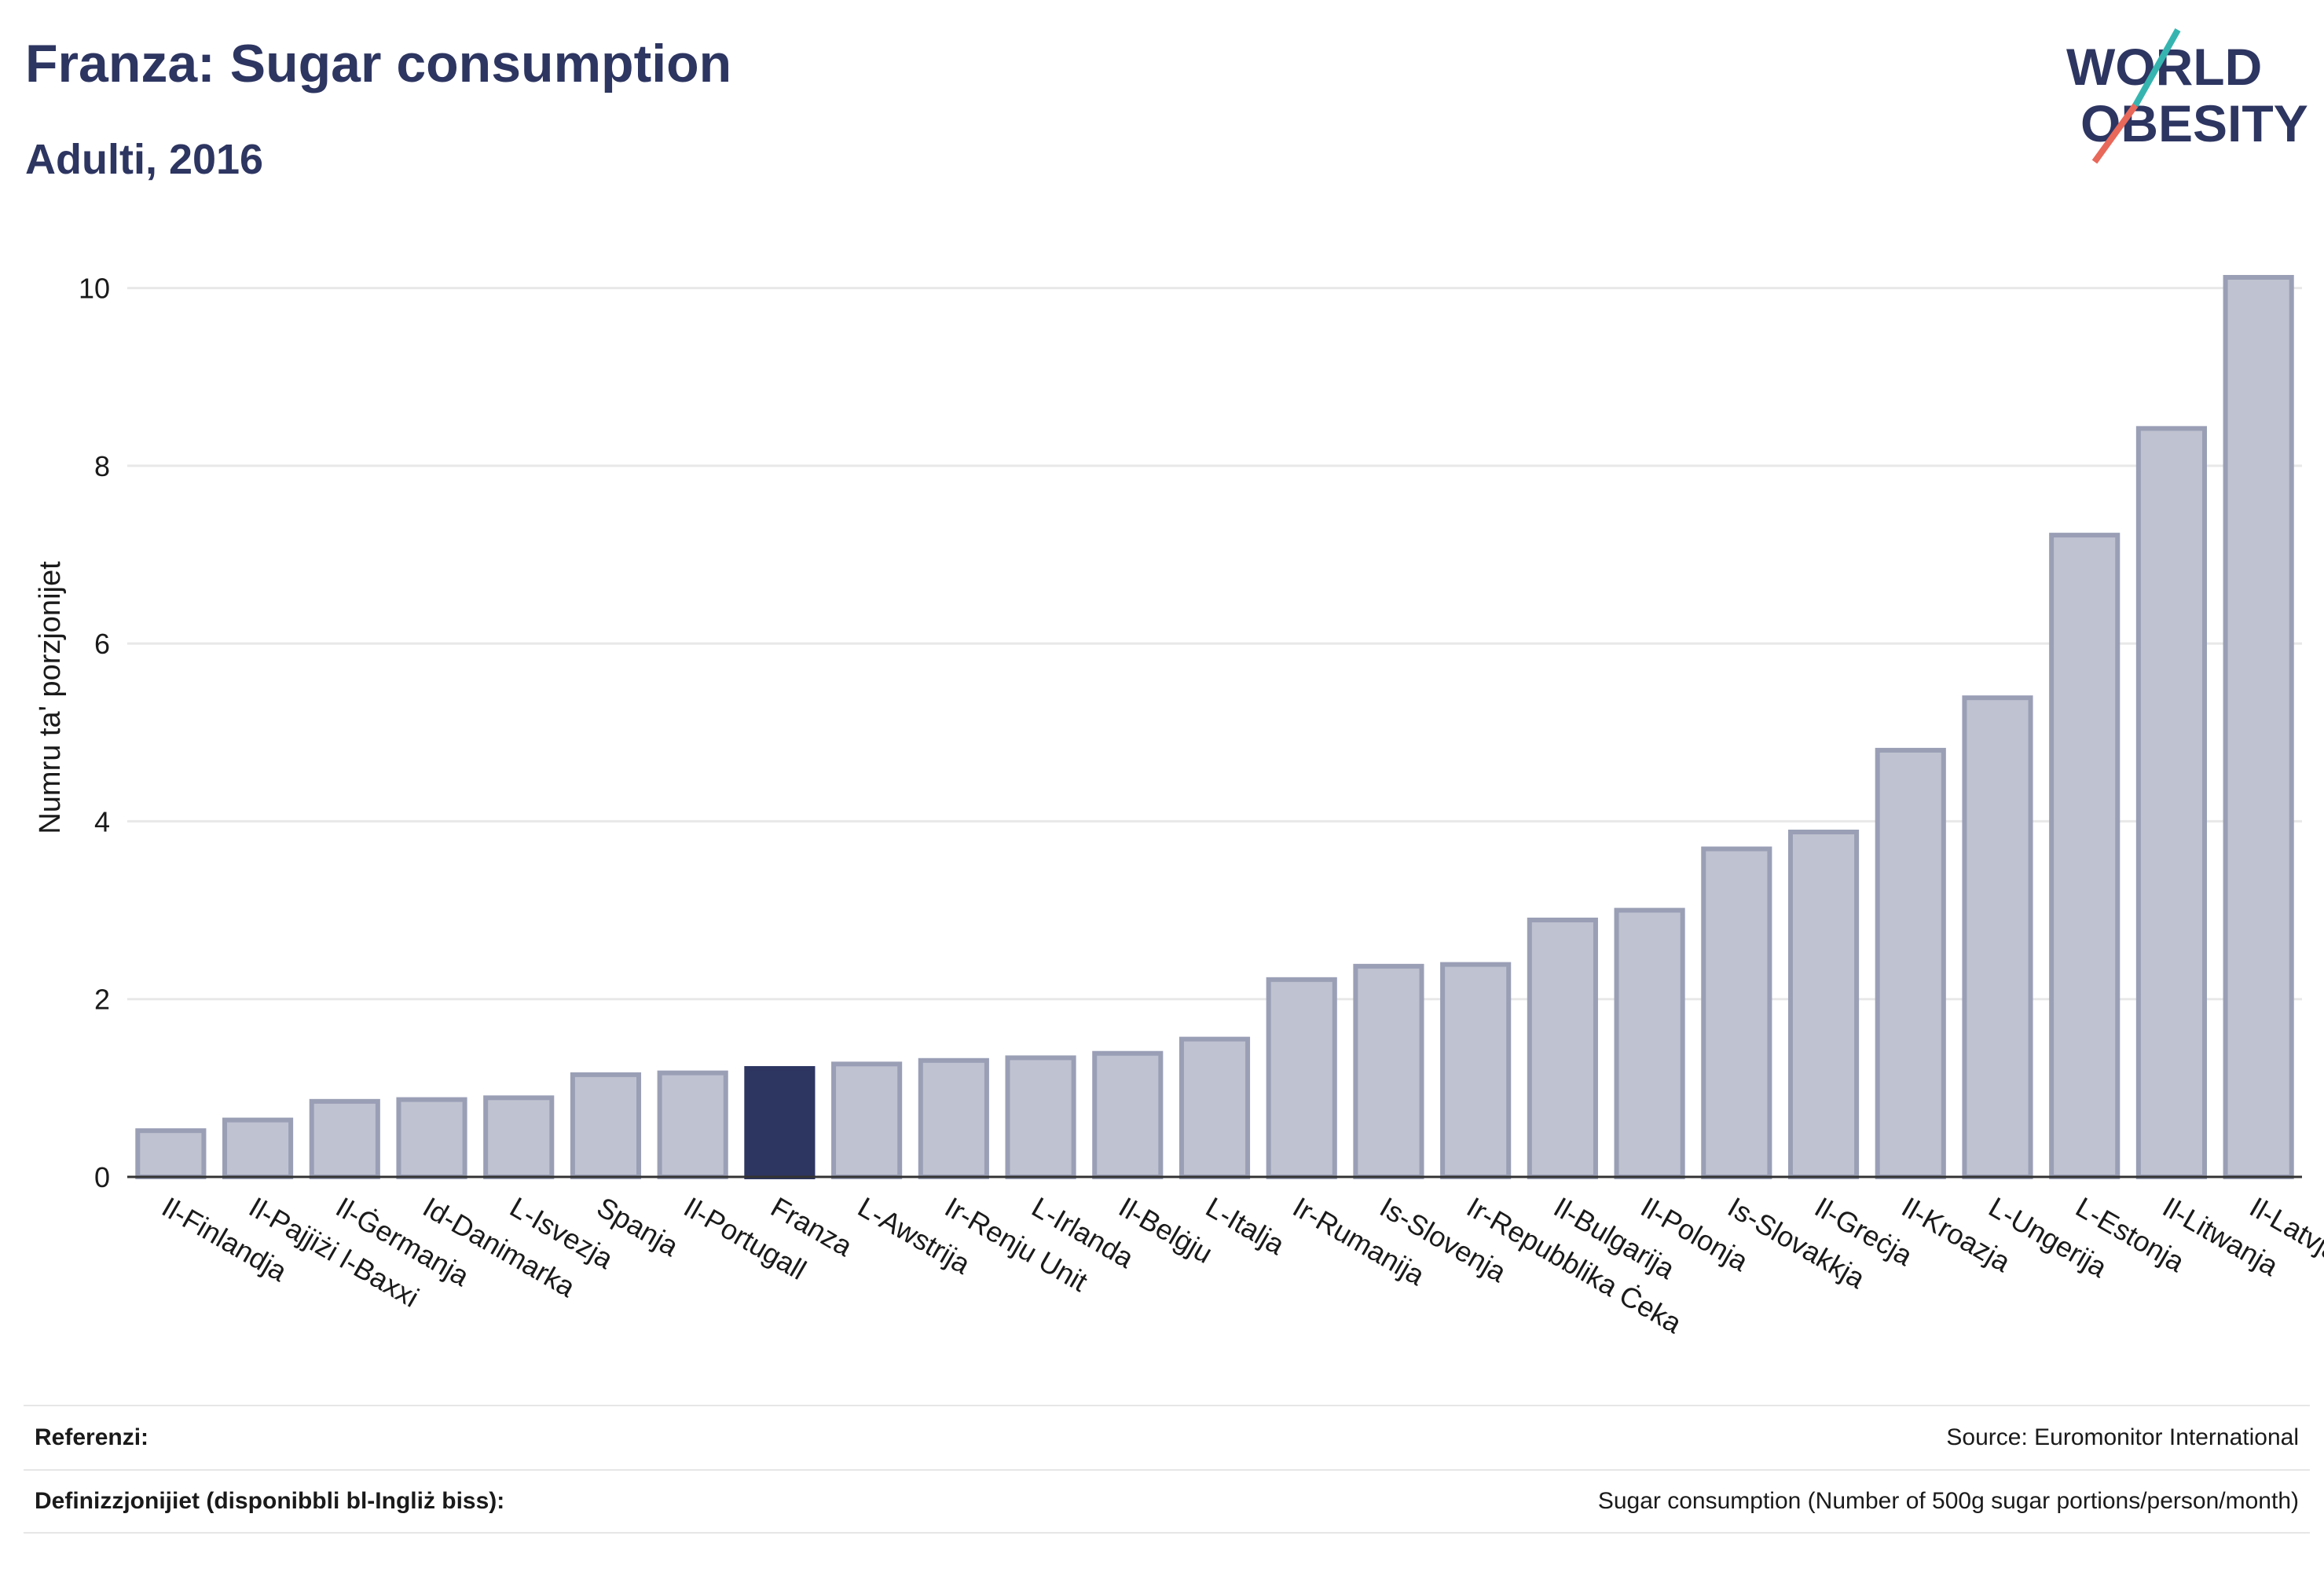 This screenshot has height=1576, width=2324. What do you see at coordinates (102, 644) in the screenshot?
I see `y-tick-label: 6` at bounding box center [102, 644].